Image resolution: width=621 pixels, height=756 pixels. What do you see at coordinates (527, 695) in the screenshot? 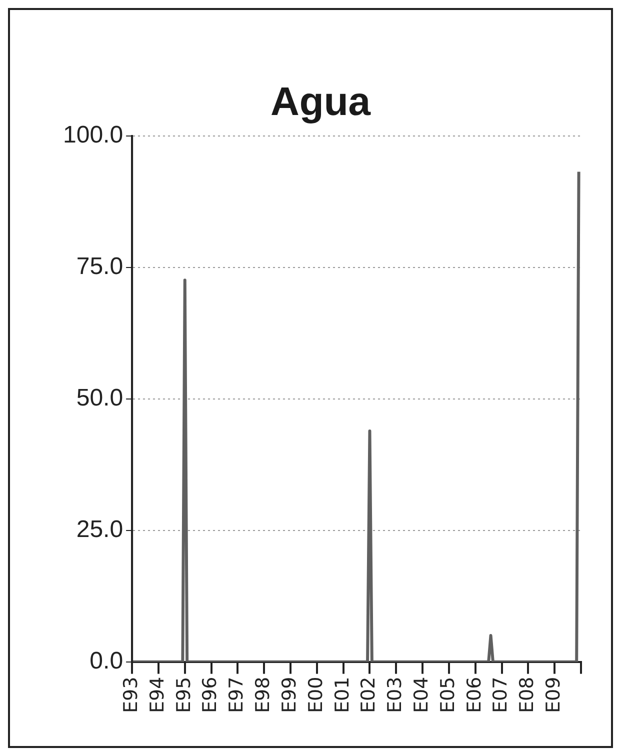
I see `x-tick-label: E08` at bounding box center [527, 695].